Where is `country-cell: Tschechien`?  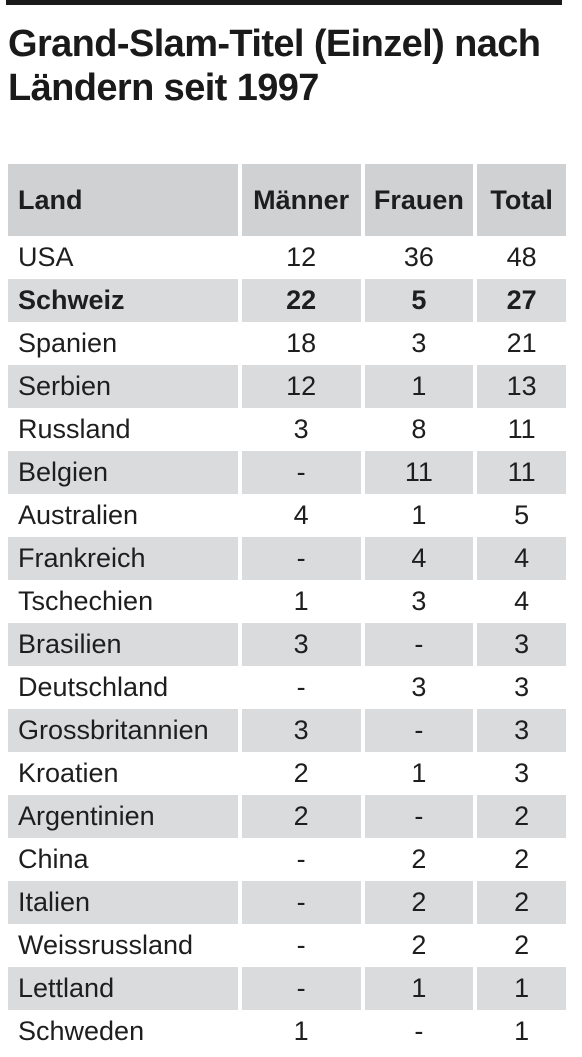
country-cell: Tschechien is located at coordinates (86, 601).